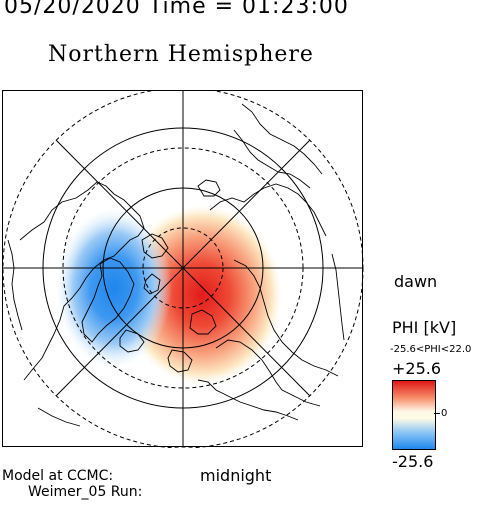  Describe the element at coordinates (114, 288) in the screenshot. I see `potential-cell-negative` at that location.